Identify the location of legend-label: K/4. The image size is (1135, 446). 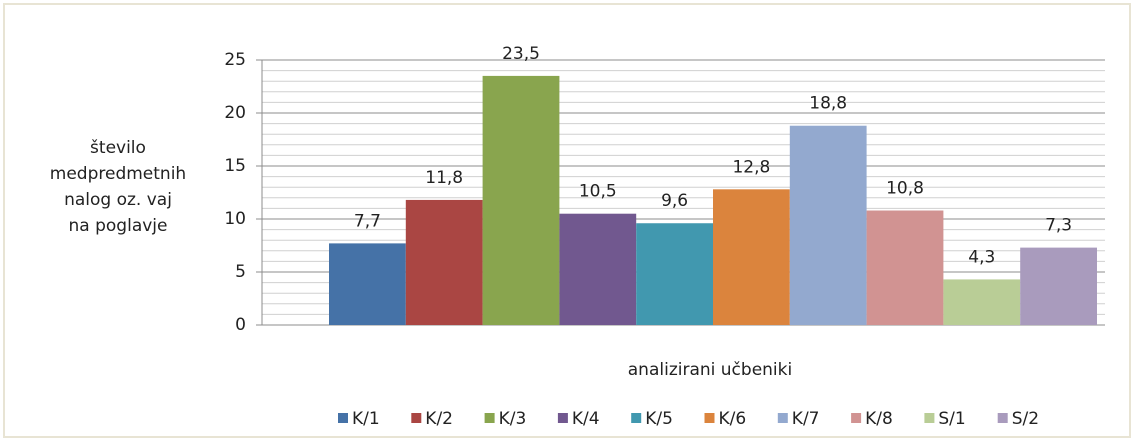
(586, 419).